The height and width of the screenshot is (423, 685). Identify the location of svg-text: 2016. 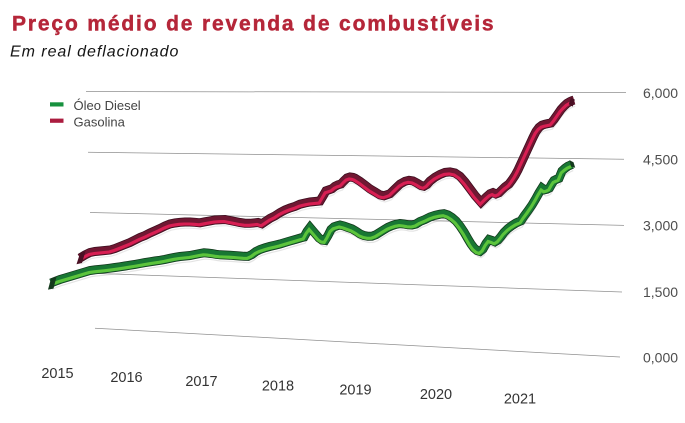
(126, 378).